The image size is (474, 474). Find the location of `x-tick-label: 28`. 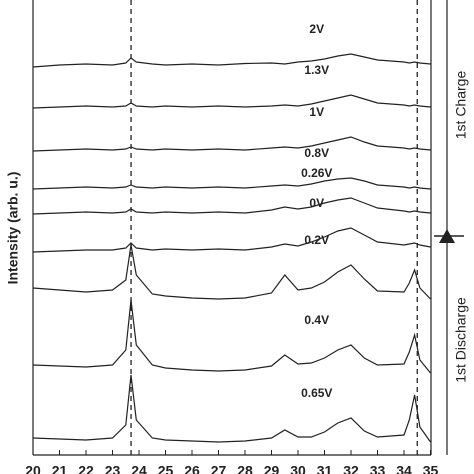

x-tick-label: 28 is located at coordinates (245, 468).